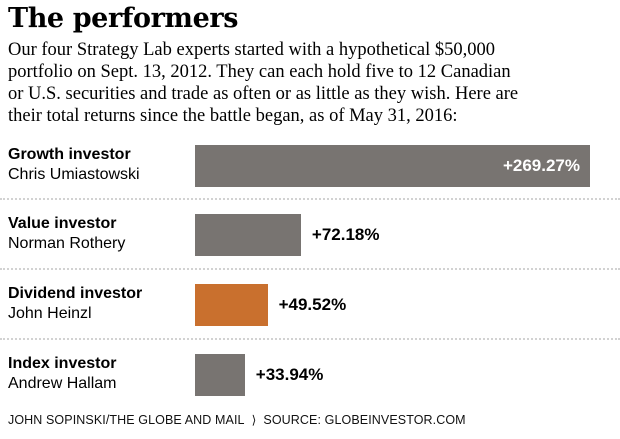 This screenshot has height=439, width=620. What do you see at coordinates (248, 235) in the screenshot?
I see `bar-value` at bounding box center [248, 235].